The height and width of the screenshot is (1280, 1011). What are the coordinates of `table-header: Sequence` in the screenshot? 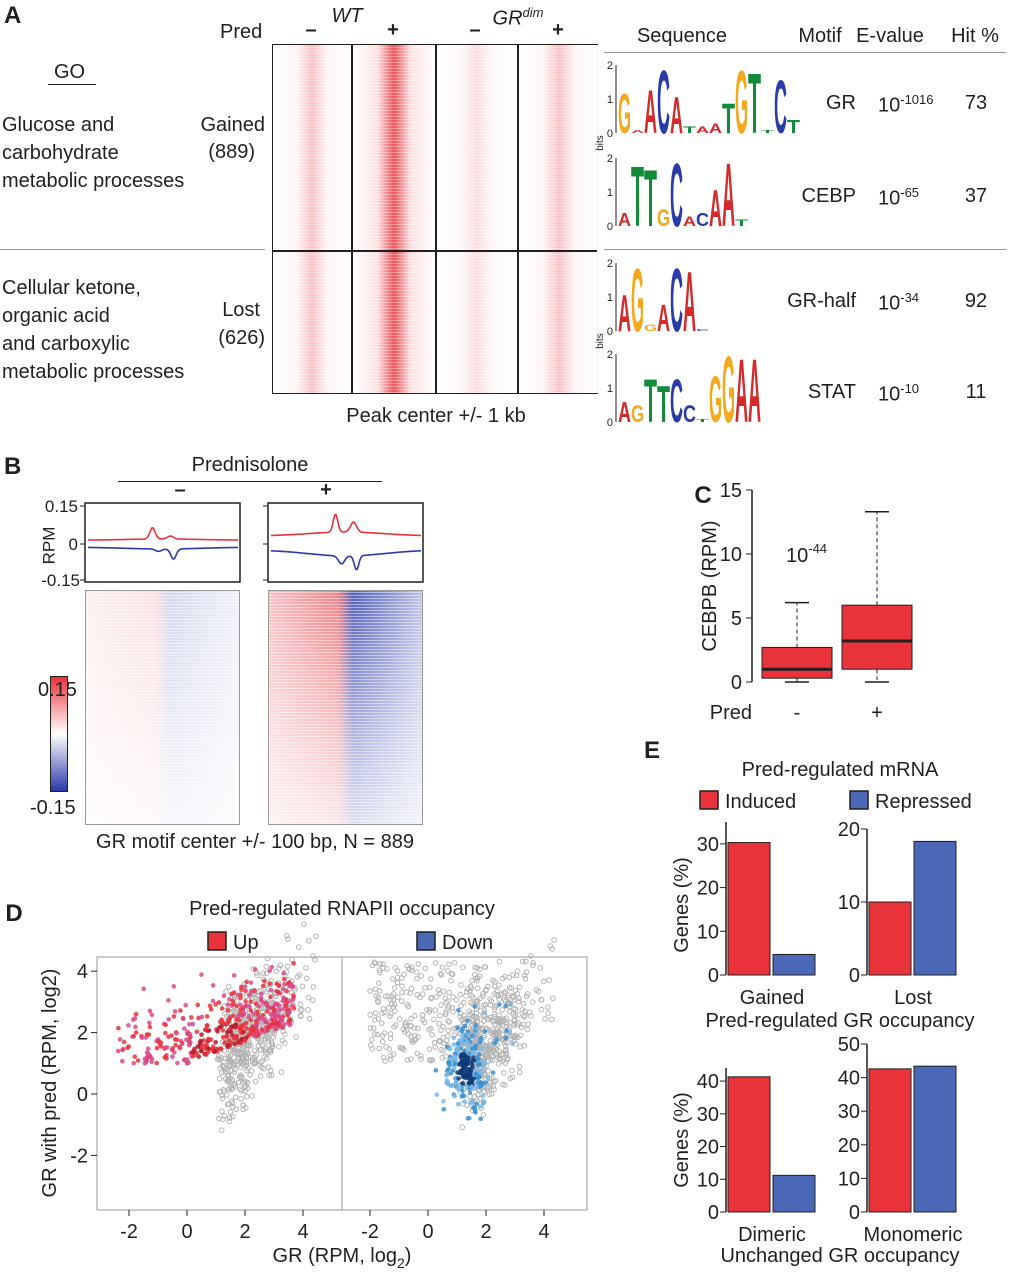 It's located at (682, 36).